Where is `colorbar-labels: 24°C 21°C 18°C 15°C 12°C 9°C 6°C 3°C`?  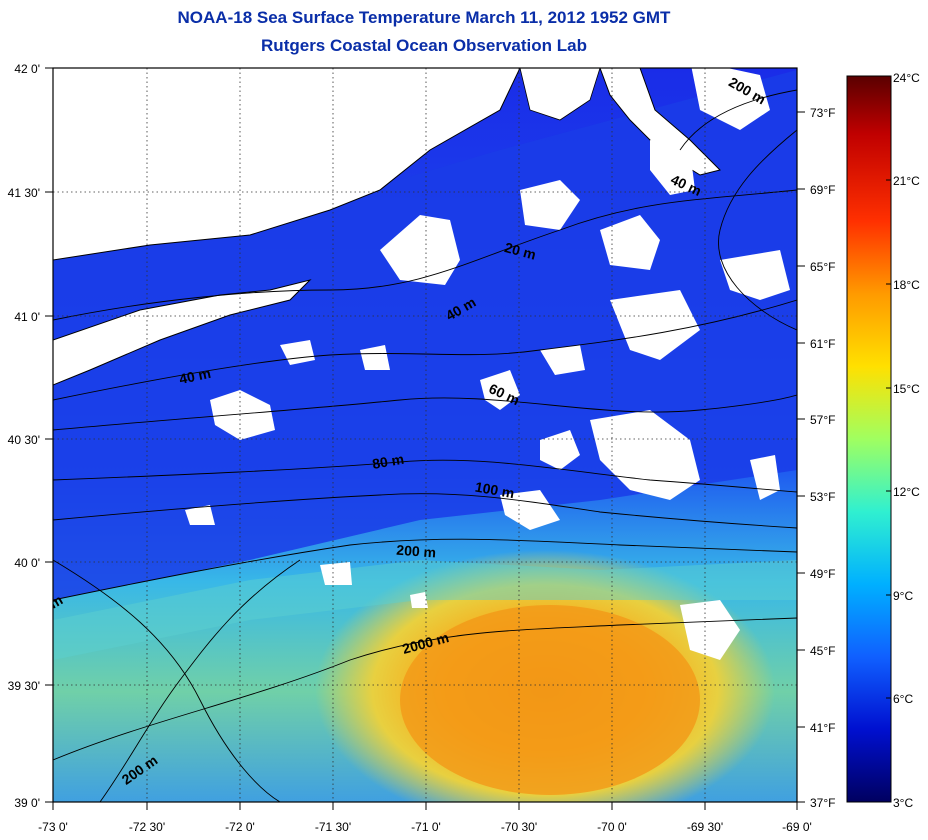
colorbar-labels: 24°C 21°C 18°C 15°C 12°C 9°C 6°C 3°C is located at coordinates (906, 440).